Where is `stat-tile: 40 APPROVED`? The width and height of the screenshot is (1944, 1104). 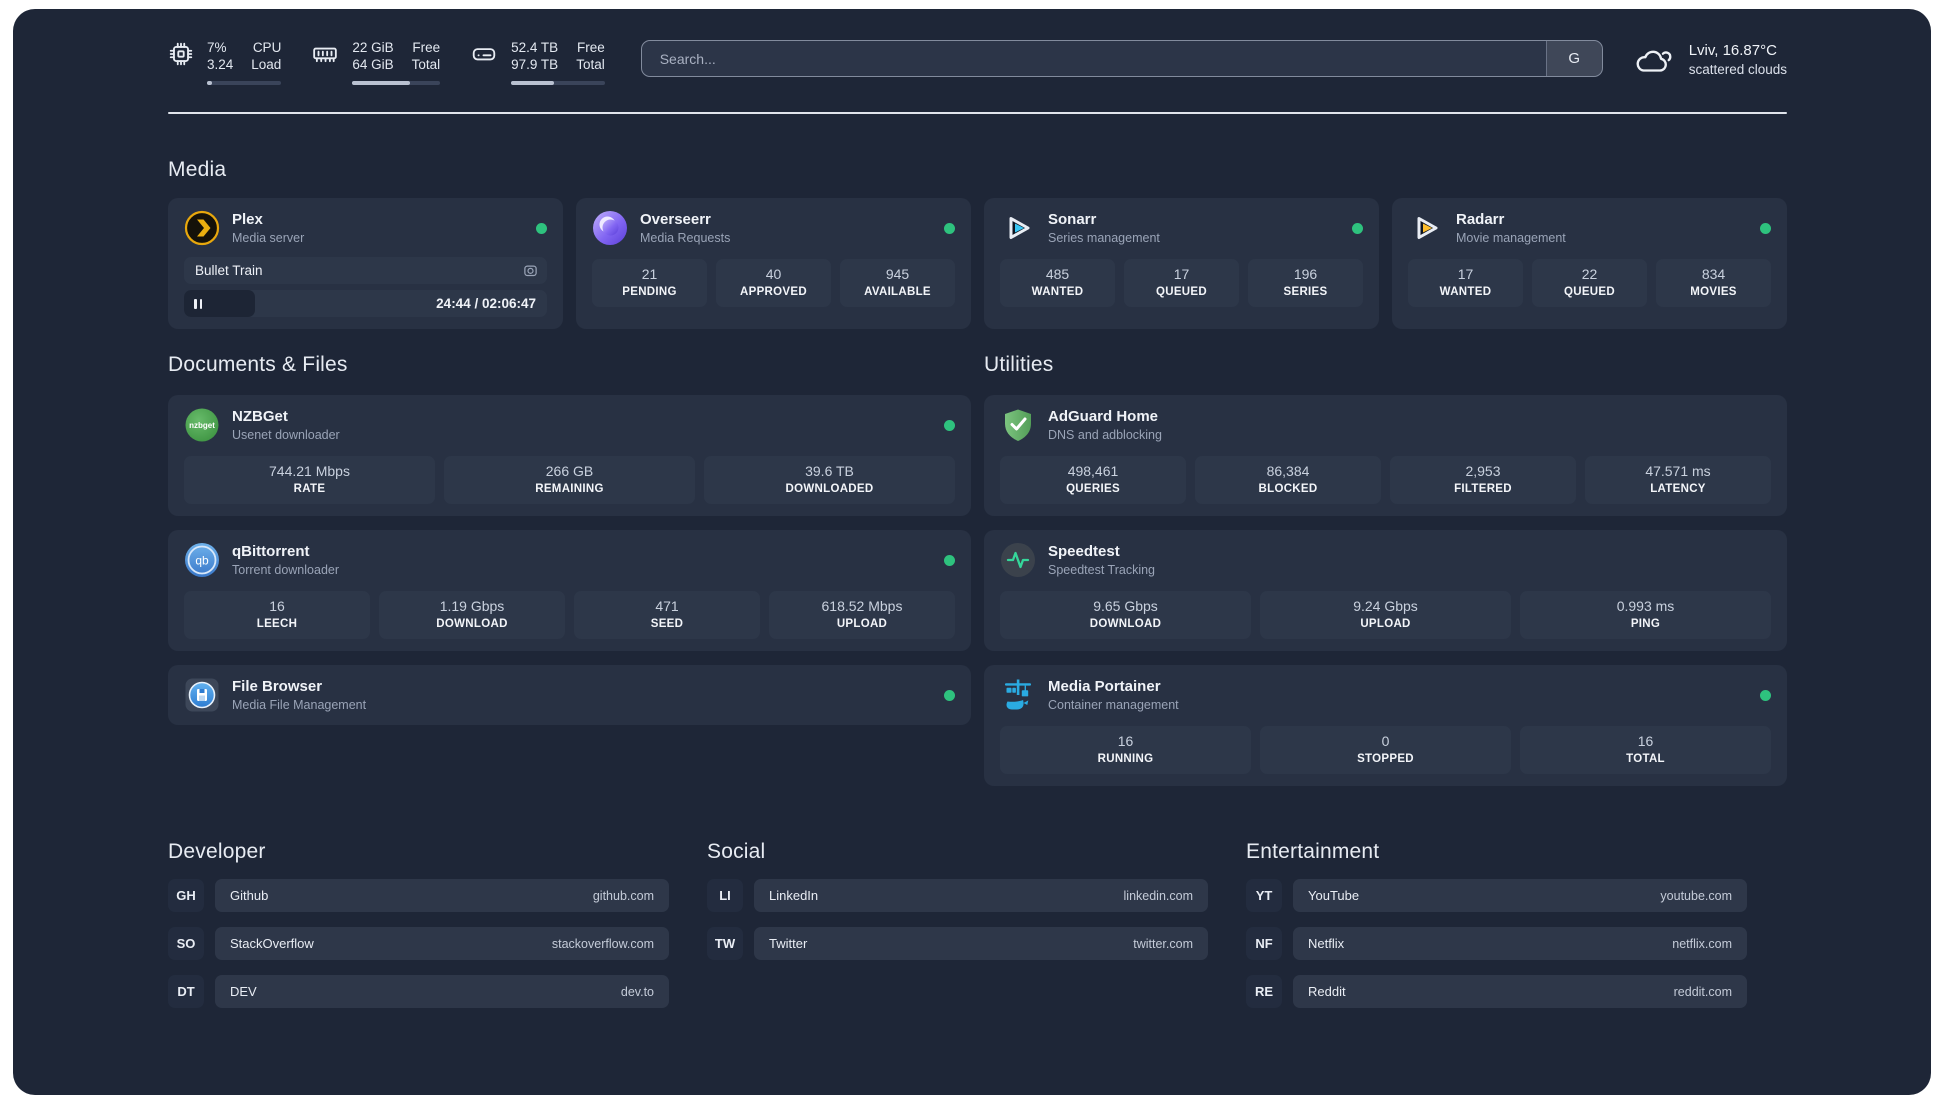 stat-tile: 40 APPROVED is located at coordinates (773, 283).